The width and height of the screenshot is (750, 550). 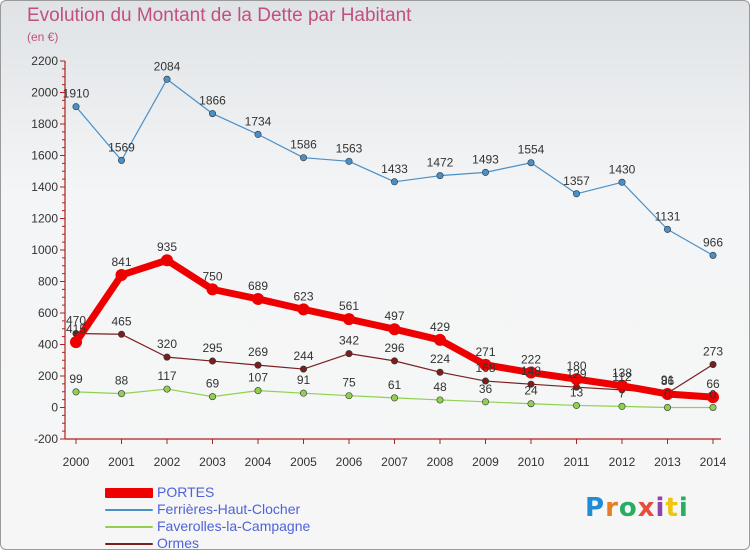 I want to click on data-label-portes: 935, so click(x=167, y=247).